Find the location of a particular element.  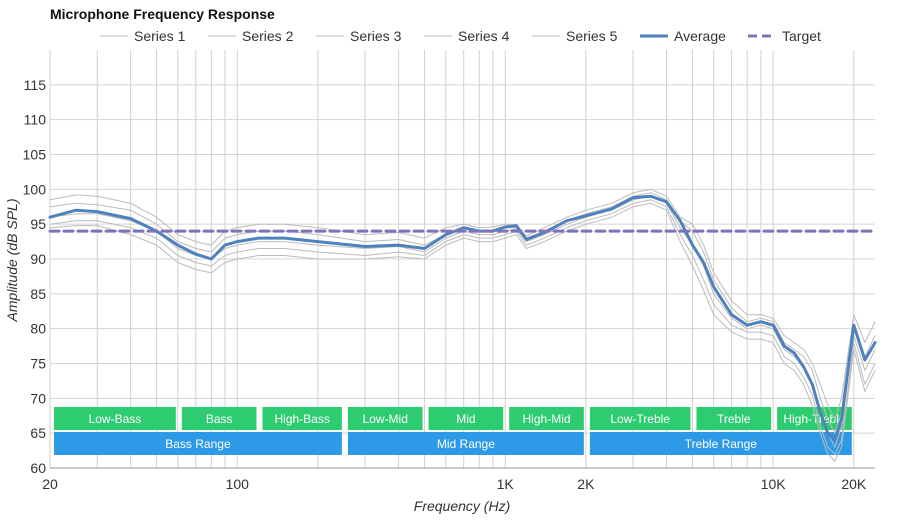

band-label: High-Treble is located at coordinates (814, 419).